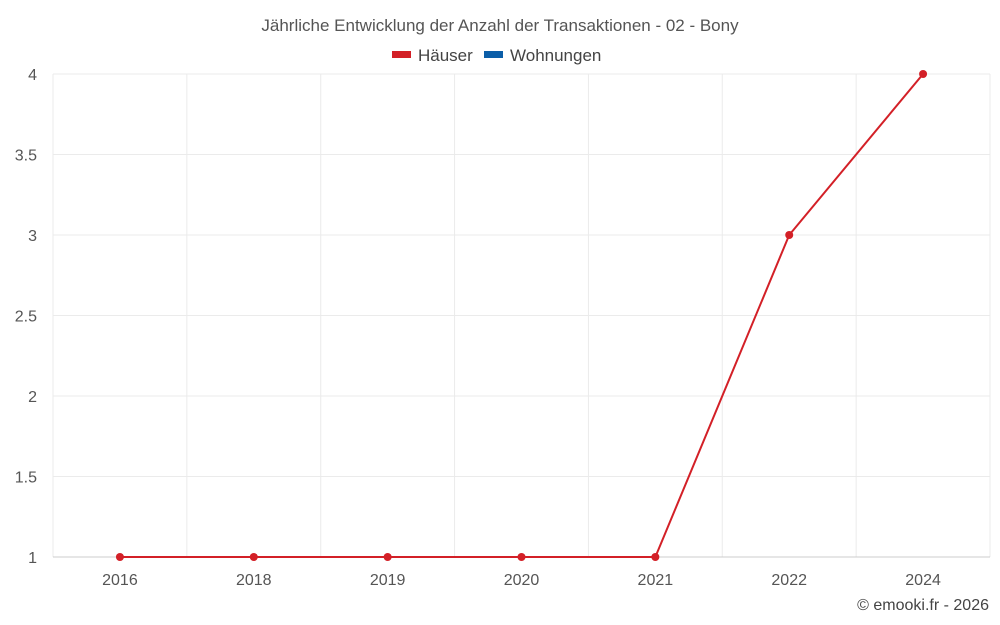 This screenshot has height=625, width=1000. I want to click on y-tick-label: 1.5, so click(26, 478).